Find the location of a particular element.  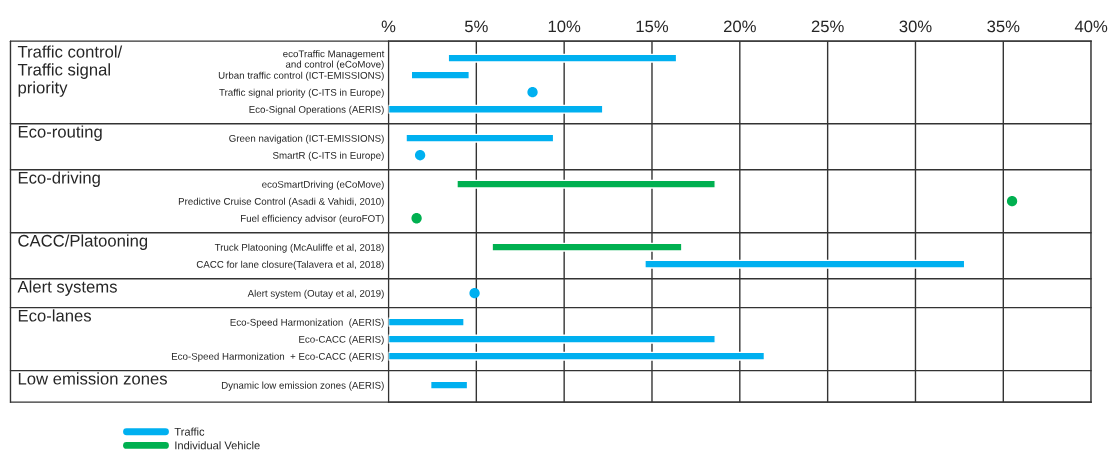

x-tick-label: 35% is located at coordinates (1003, 26).